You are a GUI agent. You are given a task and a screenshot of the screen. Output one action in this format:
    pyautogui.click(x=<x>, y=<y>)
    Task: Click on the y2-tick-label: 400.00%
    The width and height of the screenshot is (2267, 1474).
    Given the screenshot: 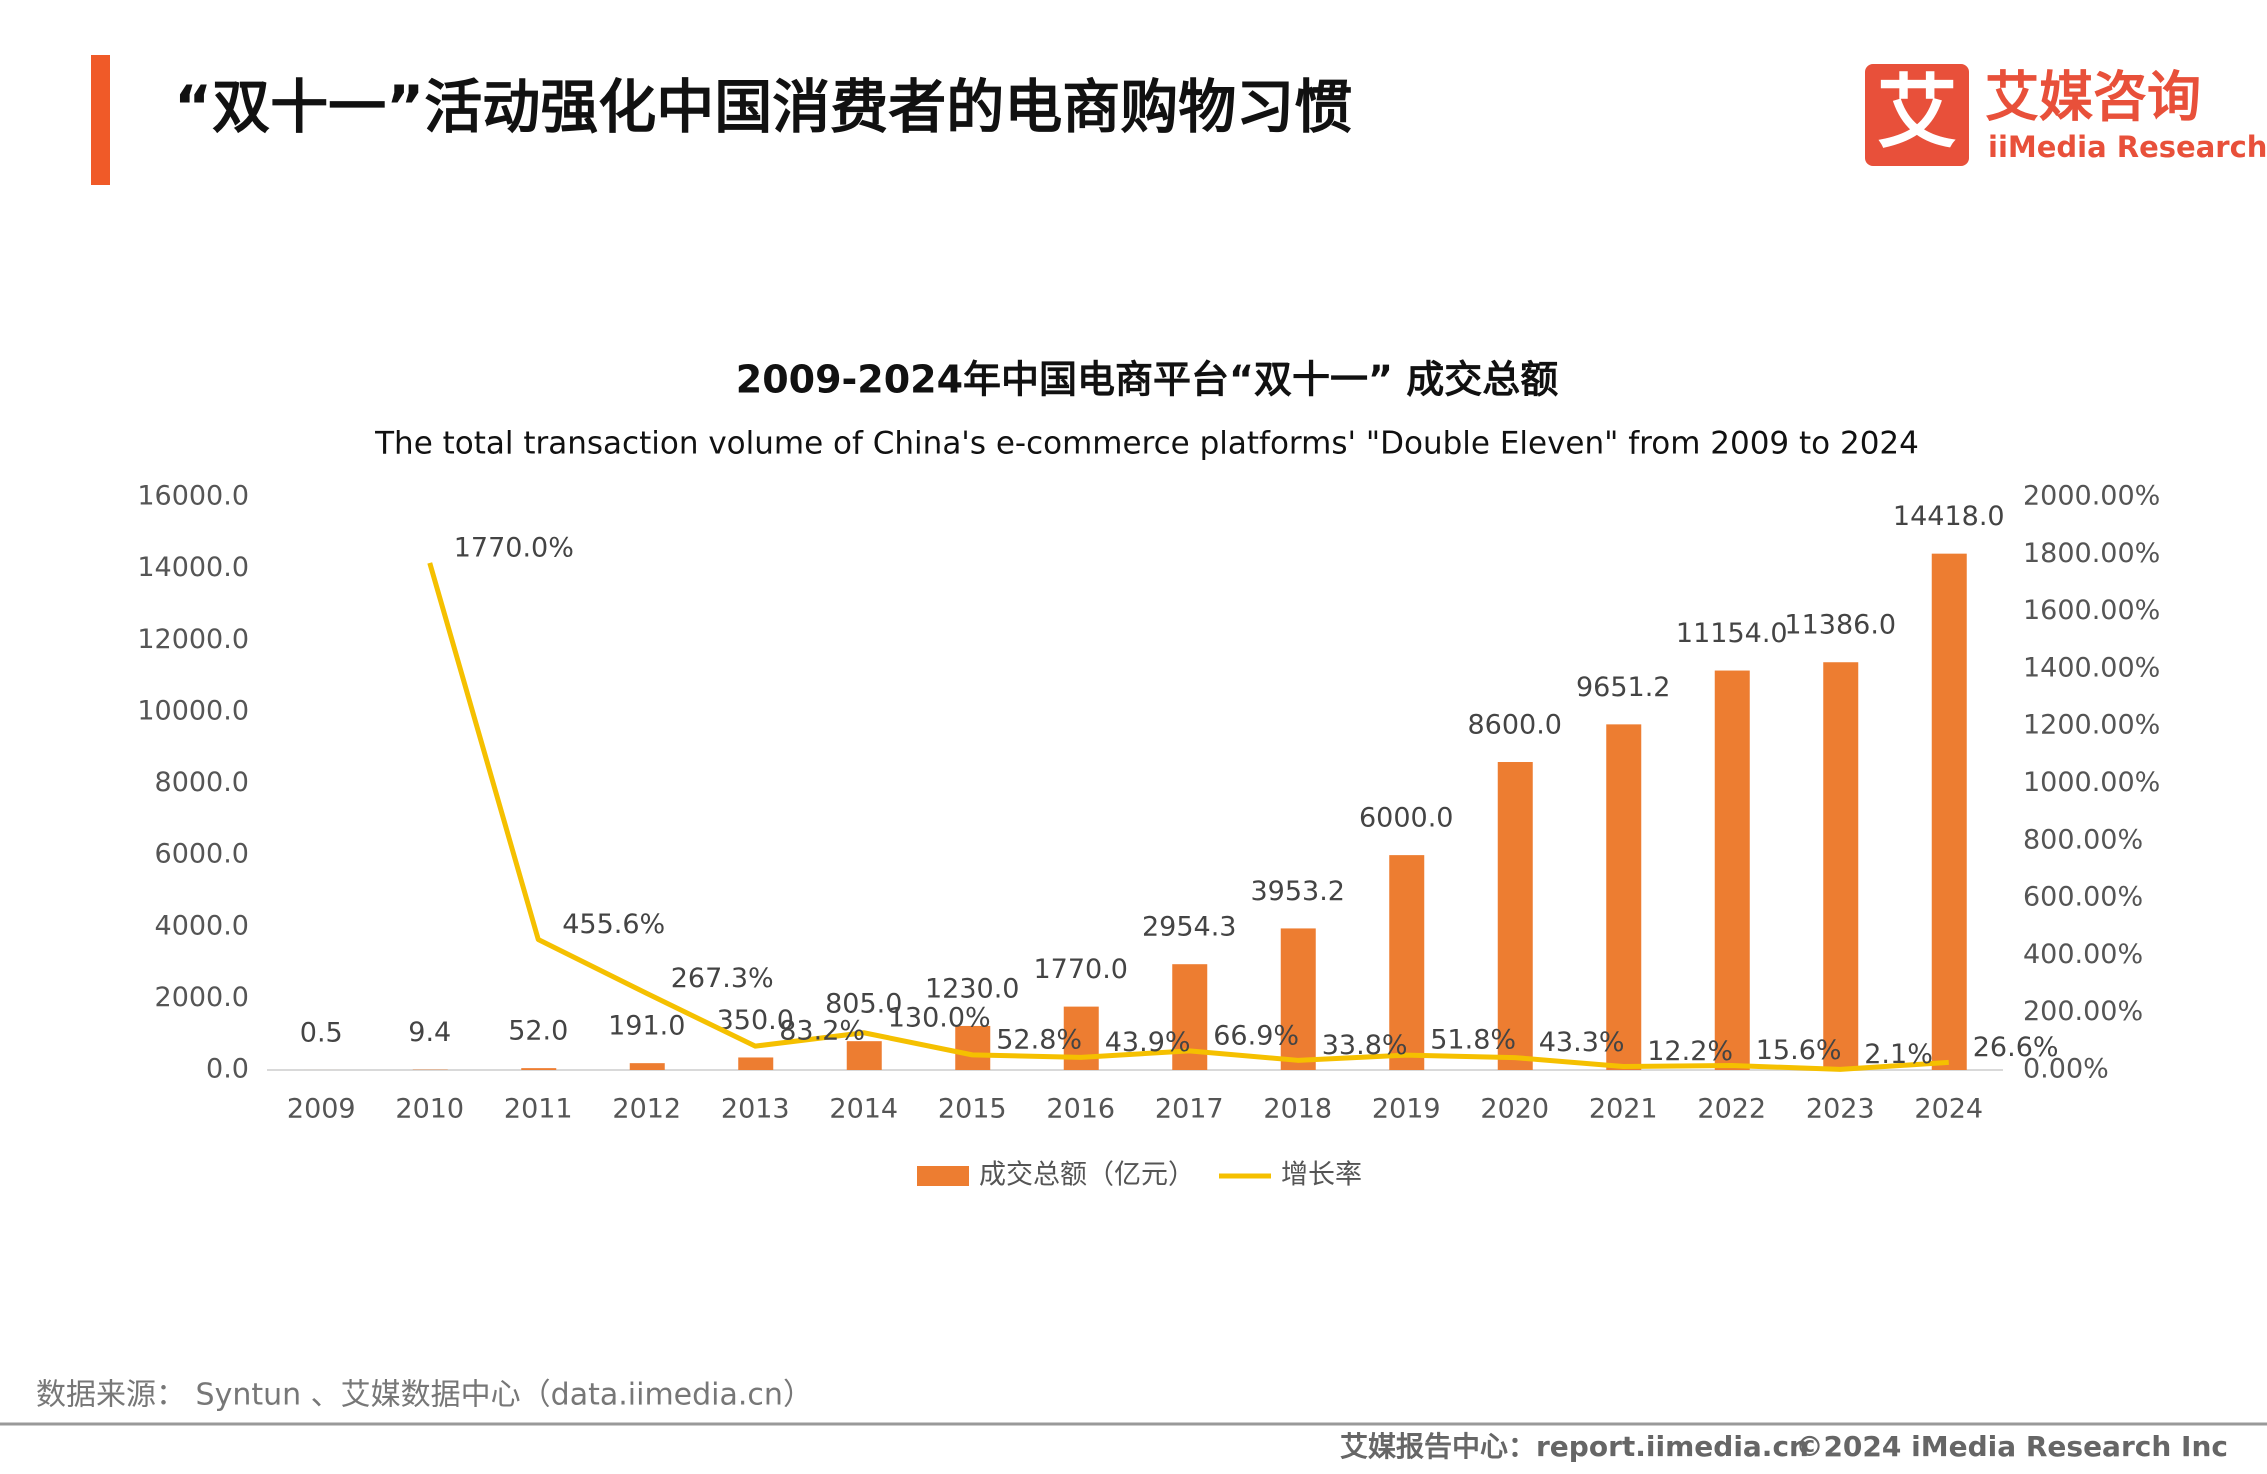 What is the action you would take?
    pyautogui.click(x=2083, y=954)
    